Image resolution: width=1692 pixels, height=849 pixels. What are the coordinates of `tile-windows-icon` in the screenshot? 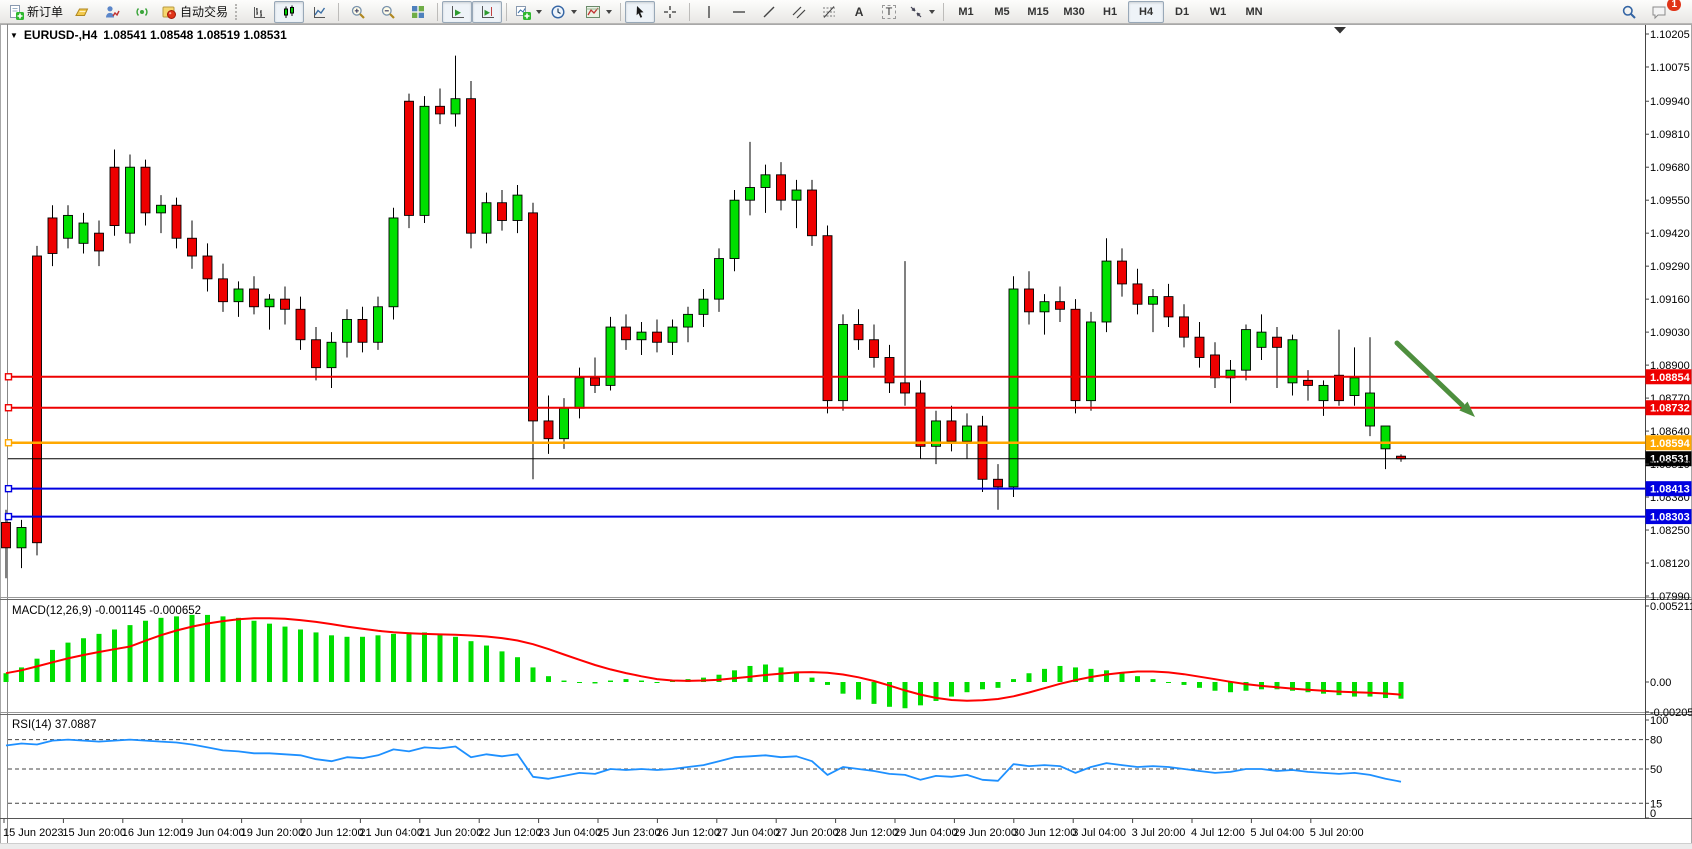 It's located at (418, 12).